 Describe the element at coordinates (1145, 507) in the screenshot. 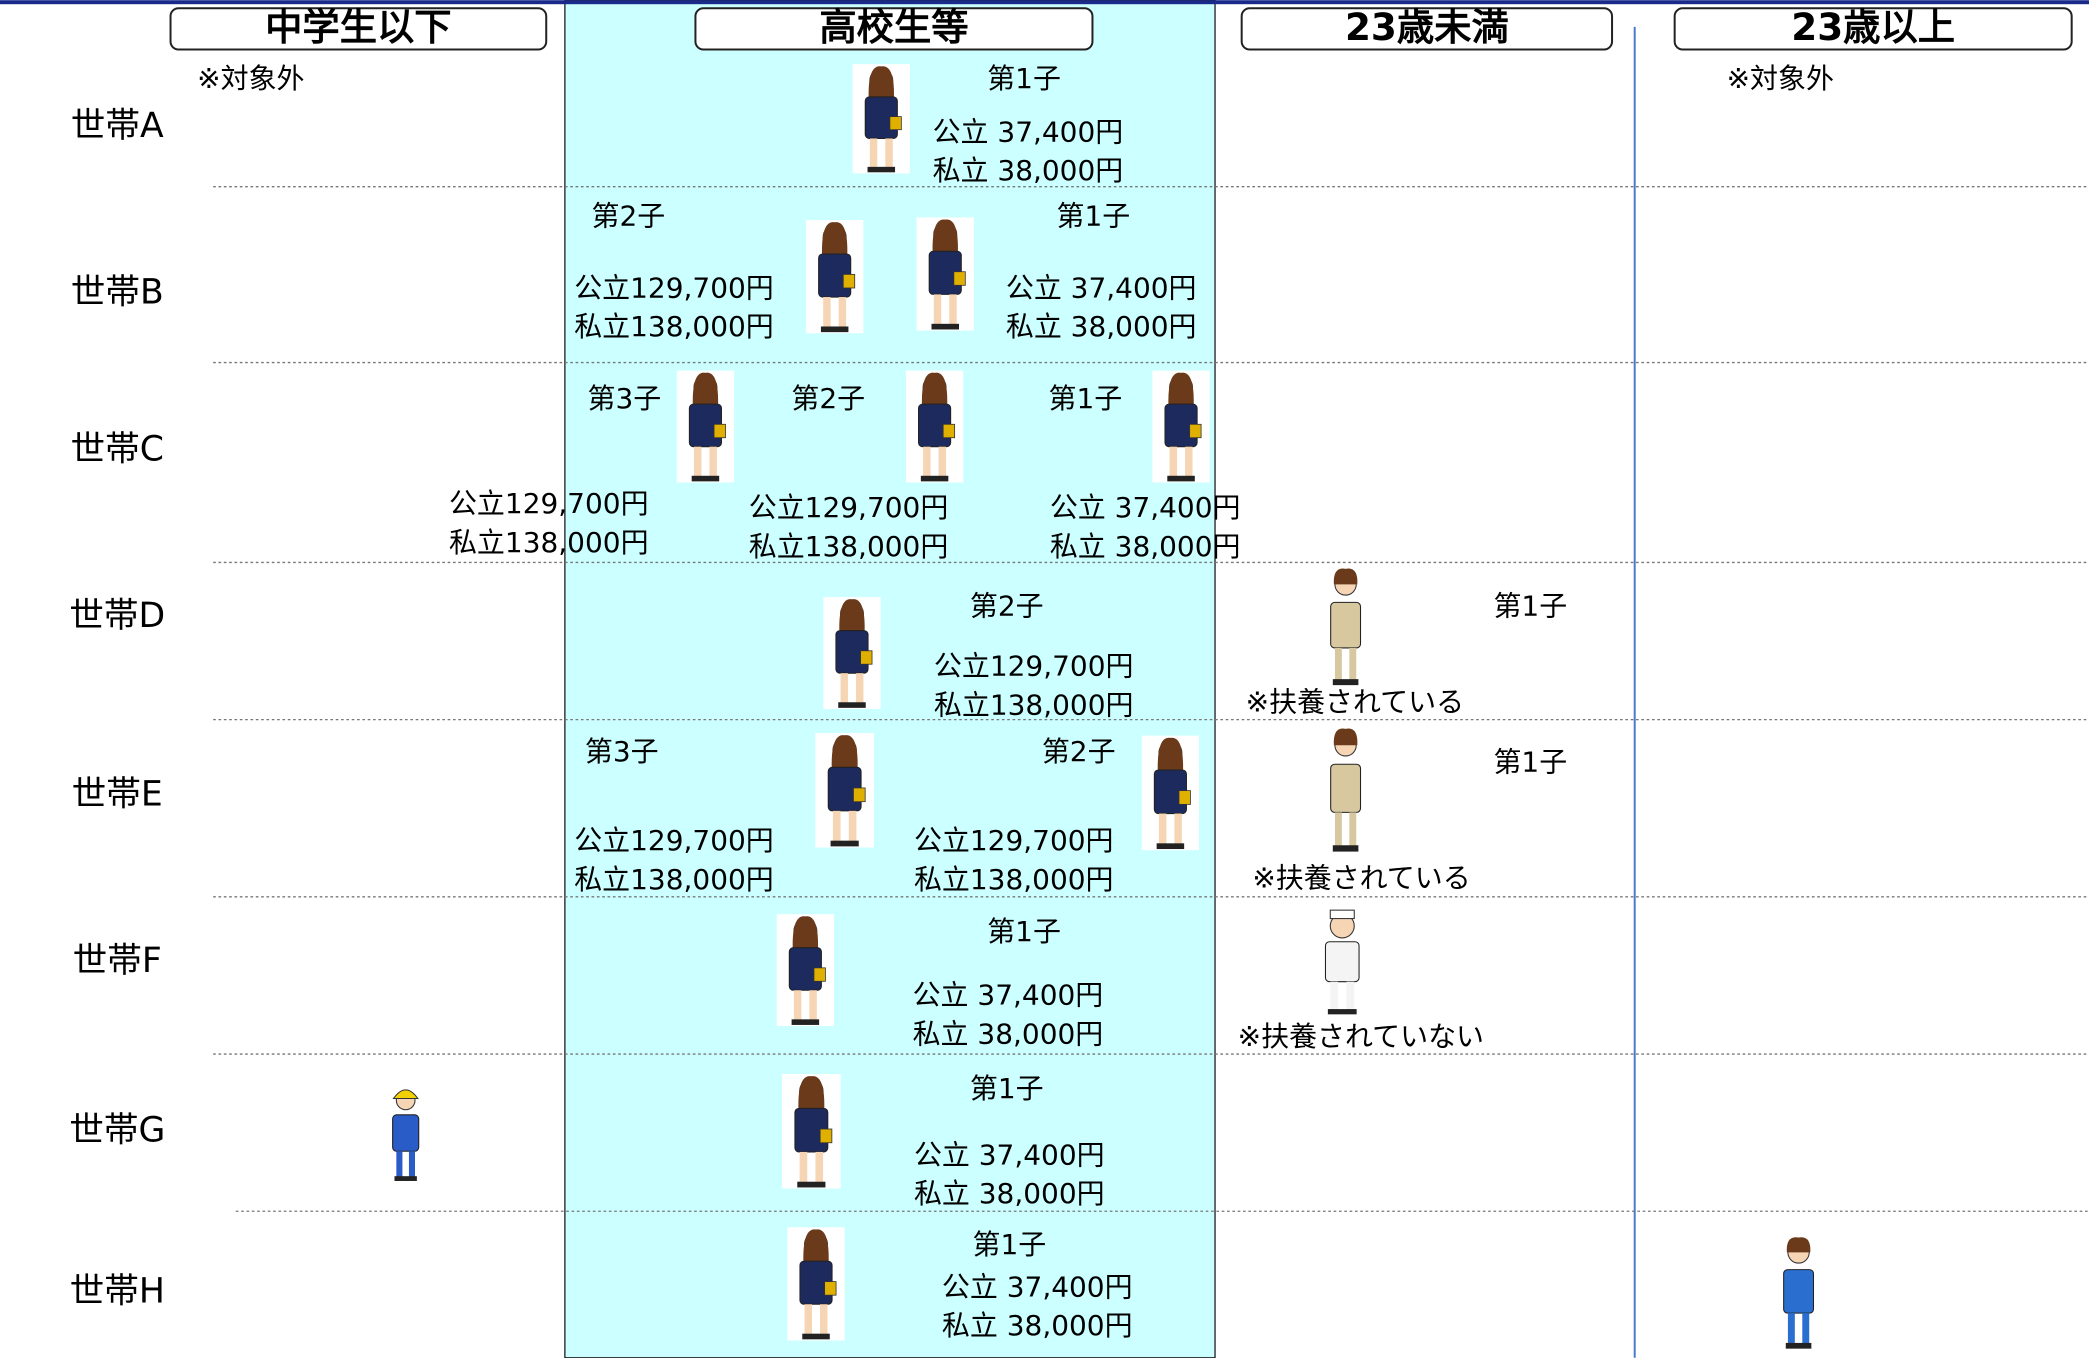

I see `public-amount: 公立 37,400円` at that location.